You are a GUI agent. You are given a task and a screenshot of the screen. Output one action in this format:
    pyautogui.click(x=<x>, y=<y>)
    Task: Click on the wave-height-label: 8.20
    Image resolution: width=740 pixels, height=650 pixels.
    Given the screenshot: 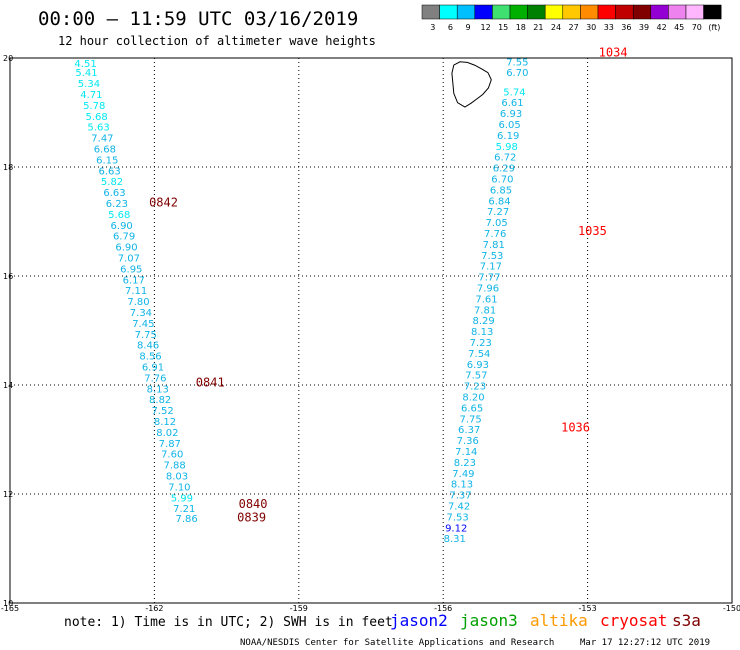 What is the action you would take?
    pyautogui.click(x=473, y=397)
    